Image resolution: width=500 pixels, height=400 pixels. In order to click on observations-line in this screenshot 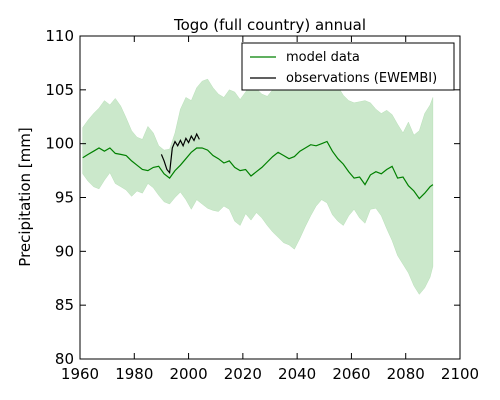, I will do `click(180, 153)`.